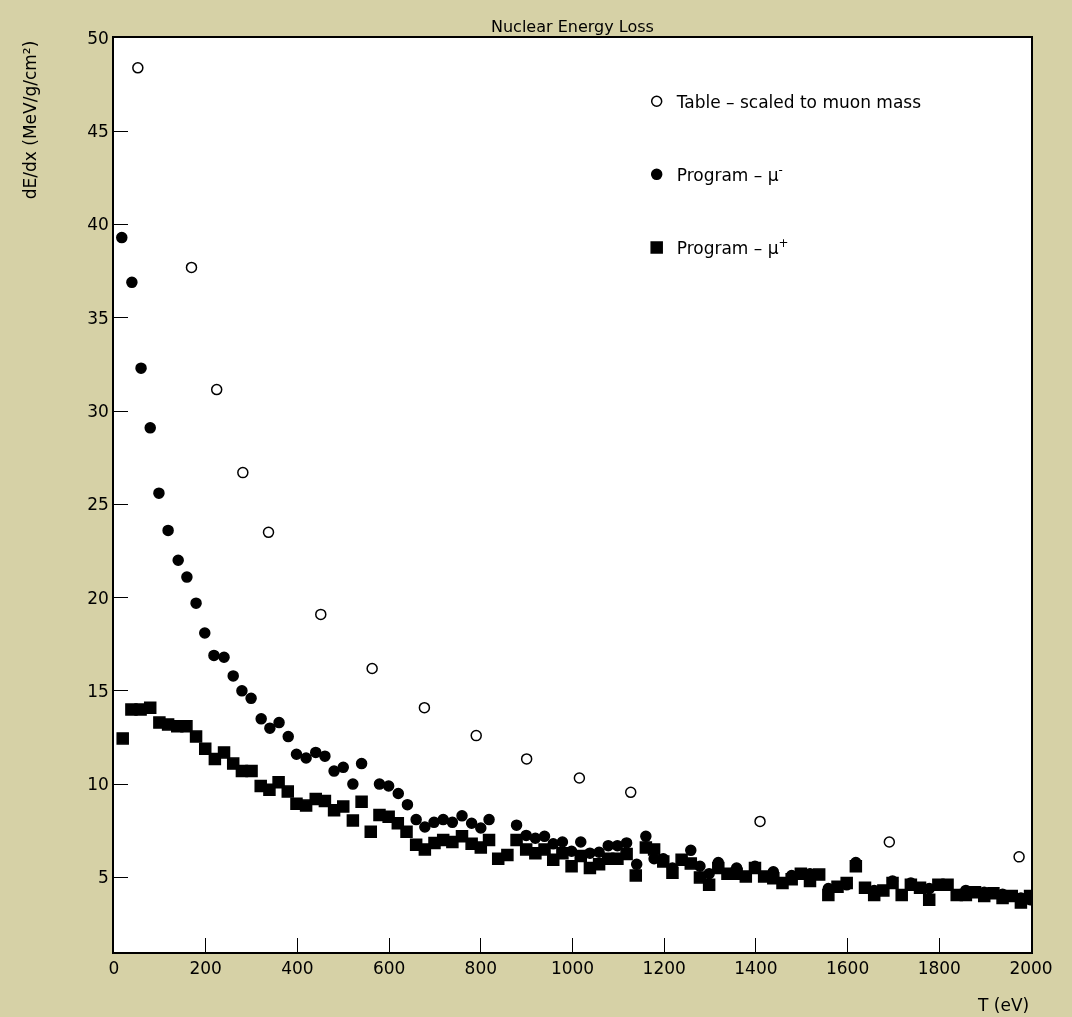  What do you see at coordinates (572, 26) in the screenshot?
I see `chart-title: Nuclear Energy Loss` at bounding box center [572, 26].